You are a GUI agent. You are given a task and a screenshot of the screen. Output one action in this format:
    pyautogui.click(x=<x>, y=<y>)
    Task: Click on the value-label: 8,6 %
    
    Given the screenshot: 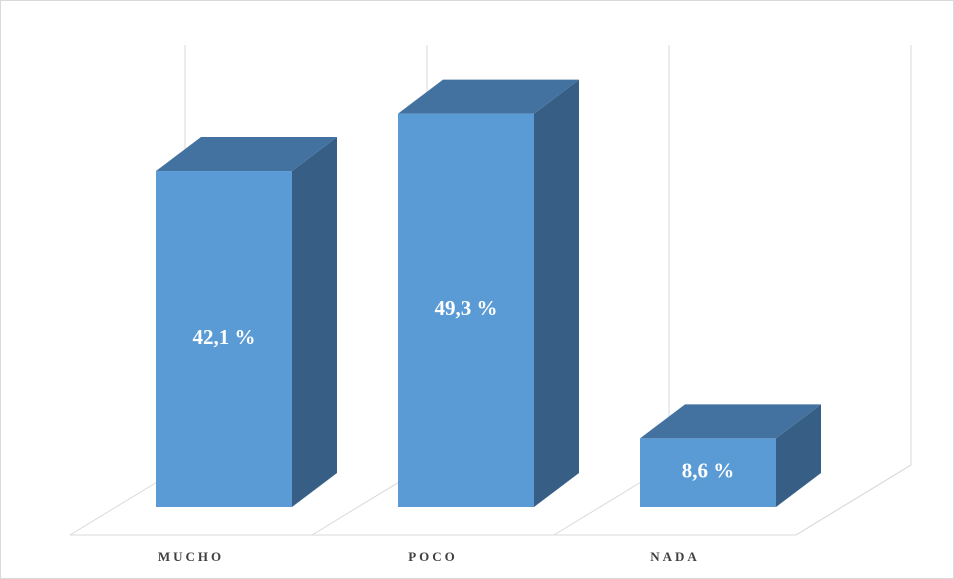 What is the action you would take?
    pyautogui.click(x=708, y=470)
    